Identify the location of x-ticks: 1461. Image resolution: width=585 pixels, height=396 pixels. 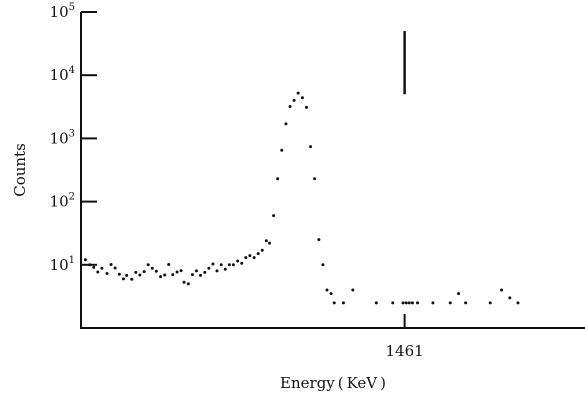
(405, 337).